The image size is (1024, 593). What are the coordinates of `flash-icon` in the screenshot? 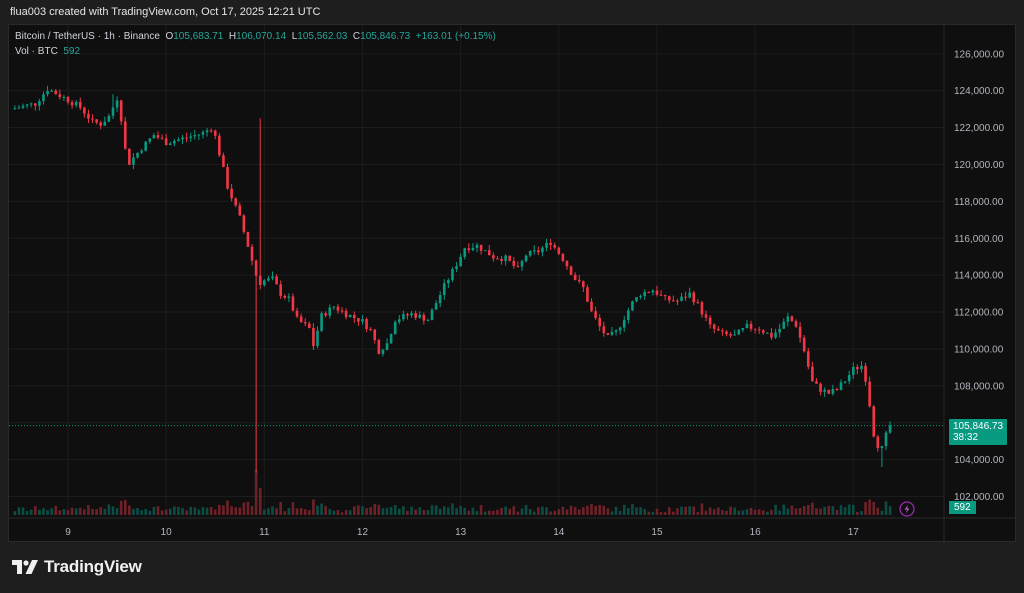 It's located at (907, 509).